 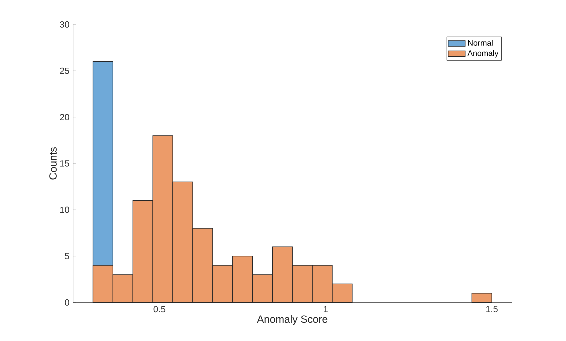 What do you see at coordinates (67, 256) in the screenshot?
I see `y-tick-label: 5` at bounding box center [67, 256].